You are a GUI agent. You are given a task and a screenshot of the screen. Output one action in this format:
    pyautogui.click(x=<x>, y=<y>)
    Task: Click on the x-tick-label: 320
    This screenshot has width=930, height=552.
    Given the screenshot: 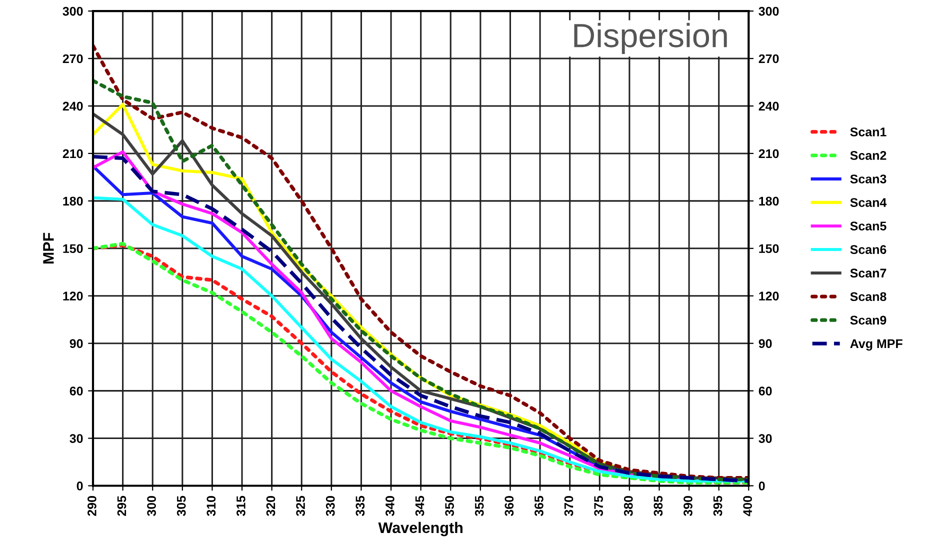 What is the action you would take?
    pyautogui.click(x=271, y=506)
    